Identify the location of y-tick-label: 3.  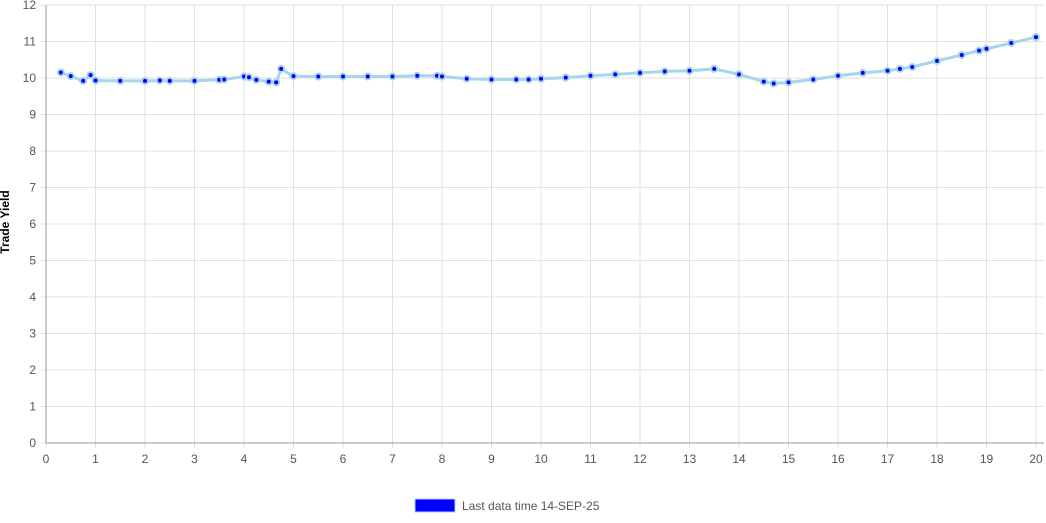
(32, 334).